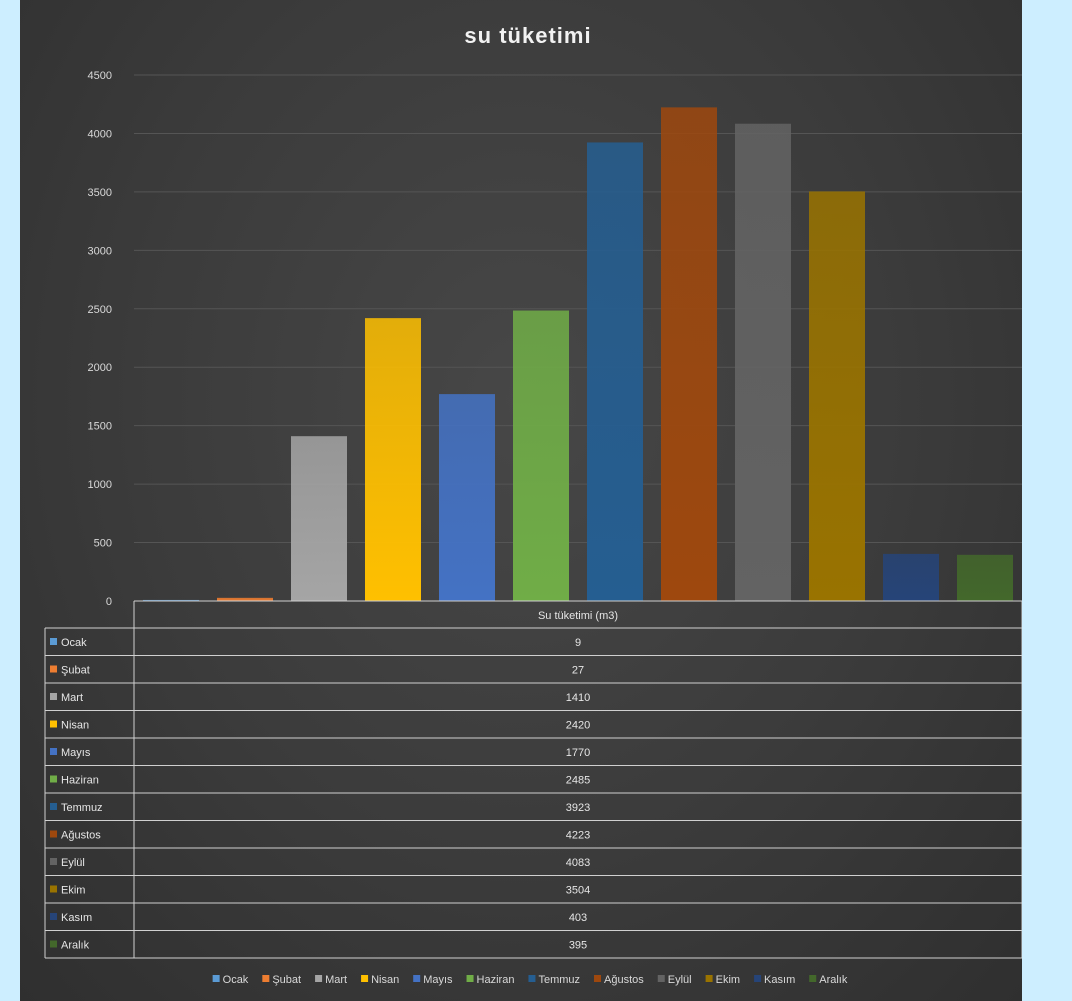 The height and width of the screenshot is (1001, 1072). Describe the element at coordinates (578, 781) in the screenshot. I see `table-row-value: 2485` at that location.